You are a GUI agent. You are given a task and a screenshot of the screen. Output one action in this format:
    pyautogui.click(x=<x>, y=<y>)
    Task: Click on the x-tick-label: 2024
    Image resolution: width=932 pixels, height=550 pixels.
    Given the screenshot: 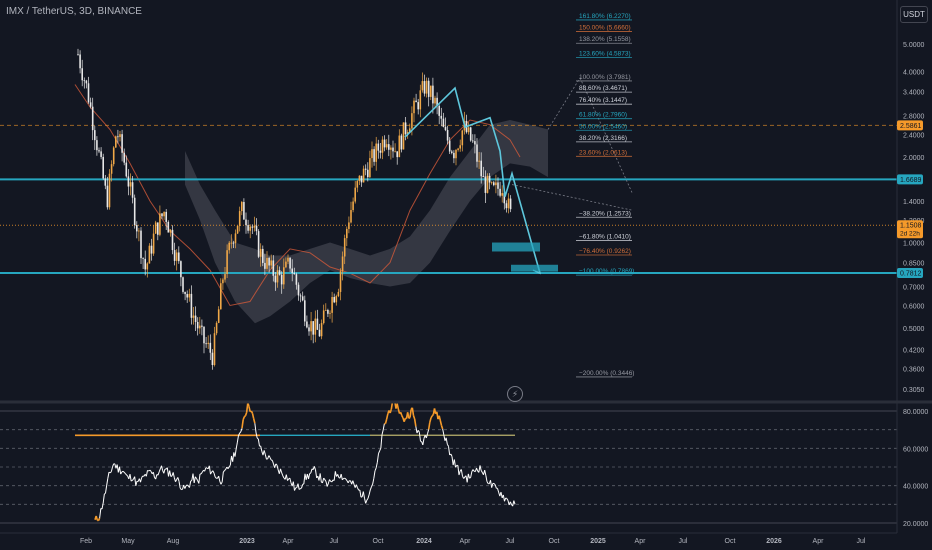 What is the action you would take?
    pyautogui.click(x=424, y=541)
    